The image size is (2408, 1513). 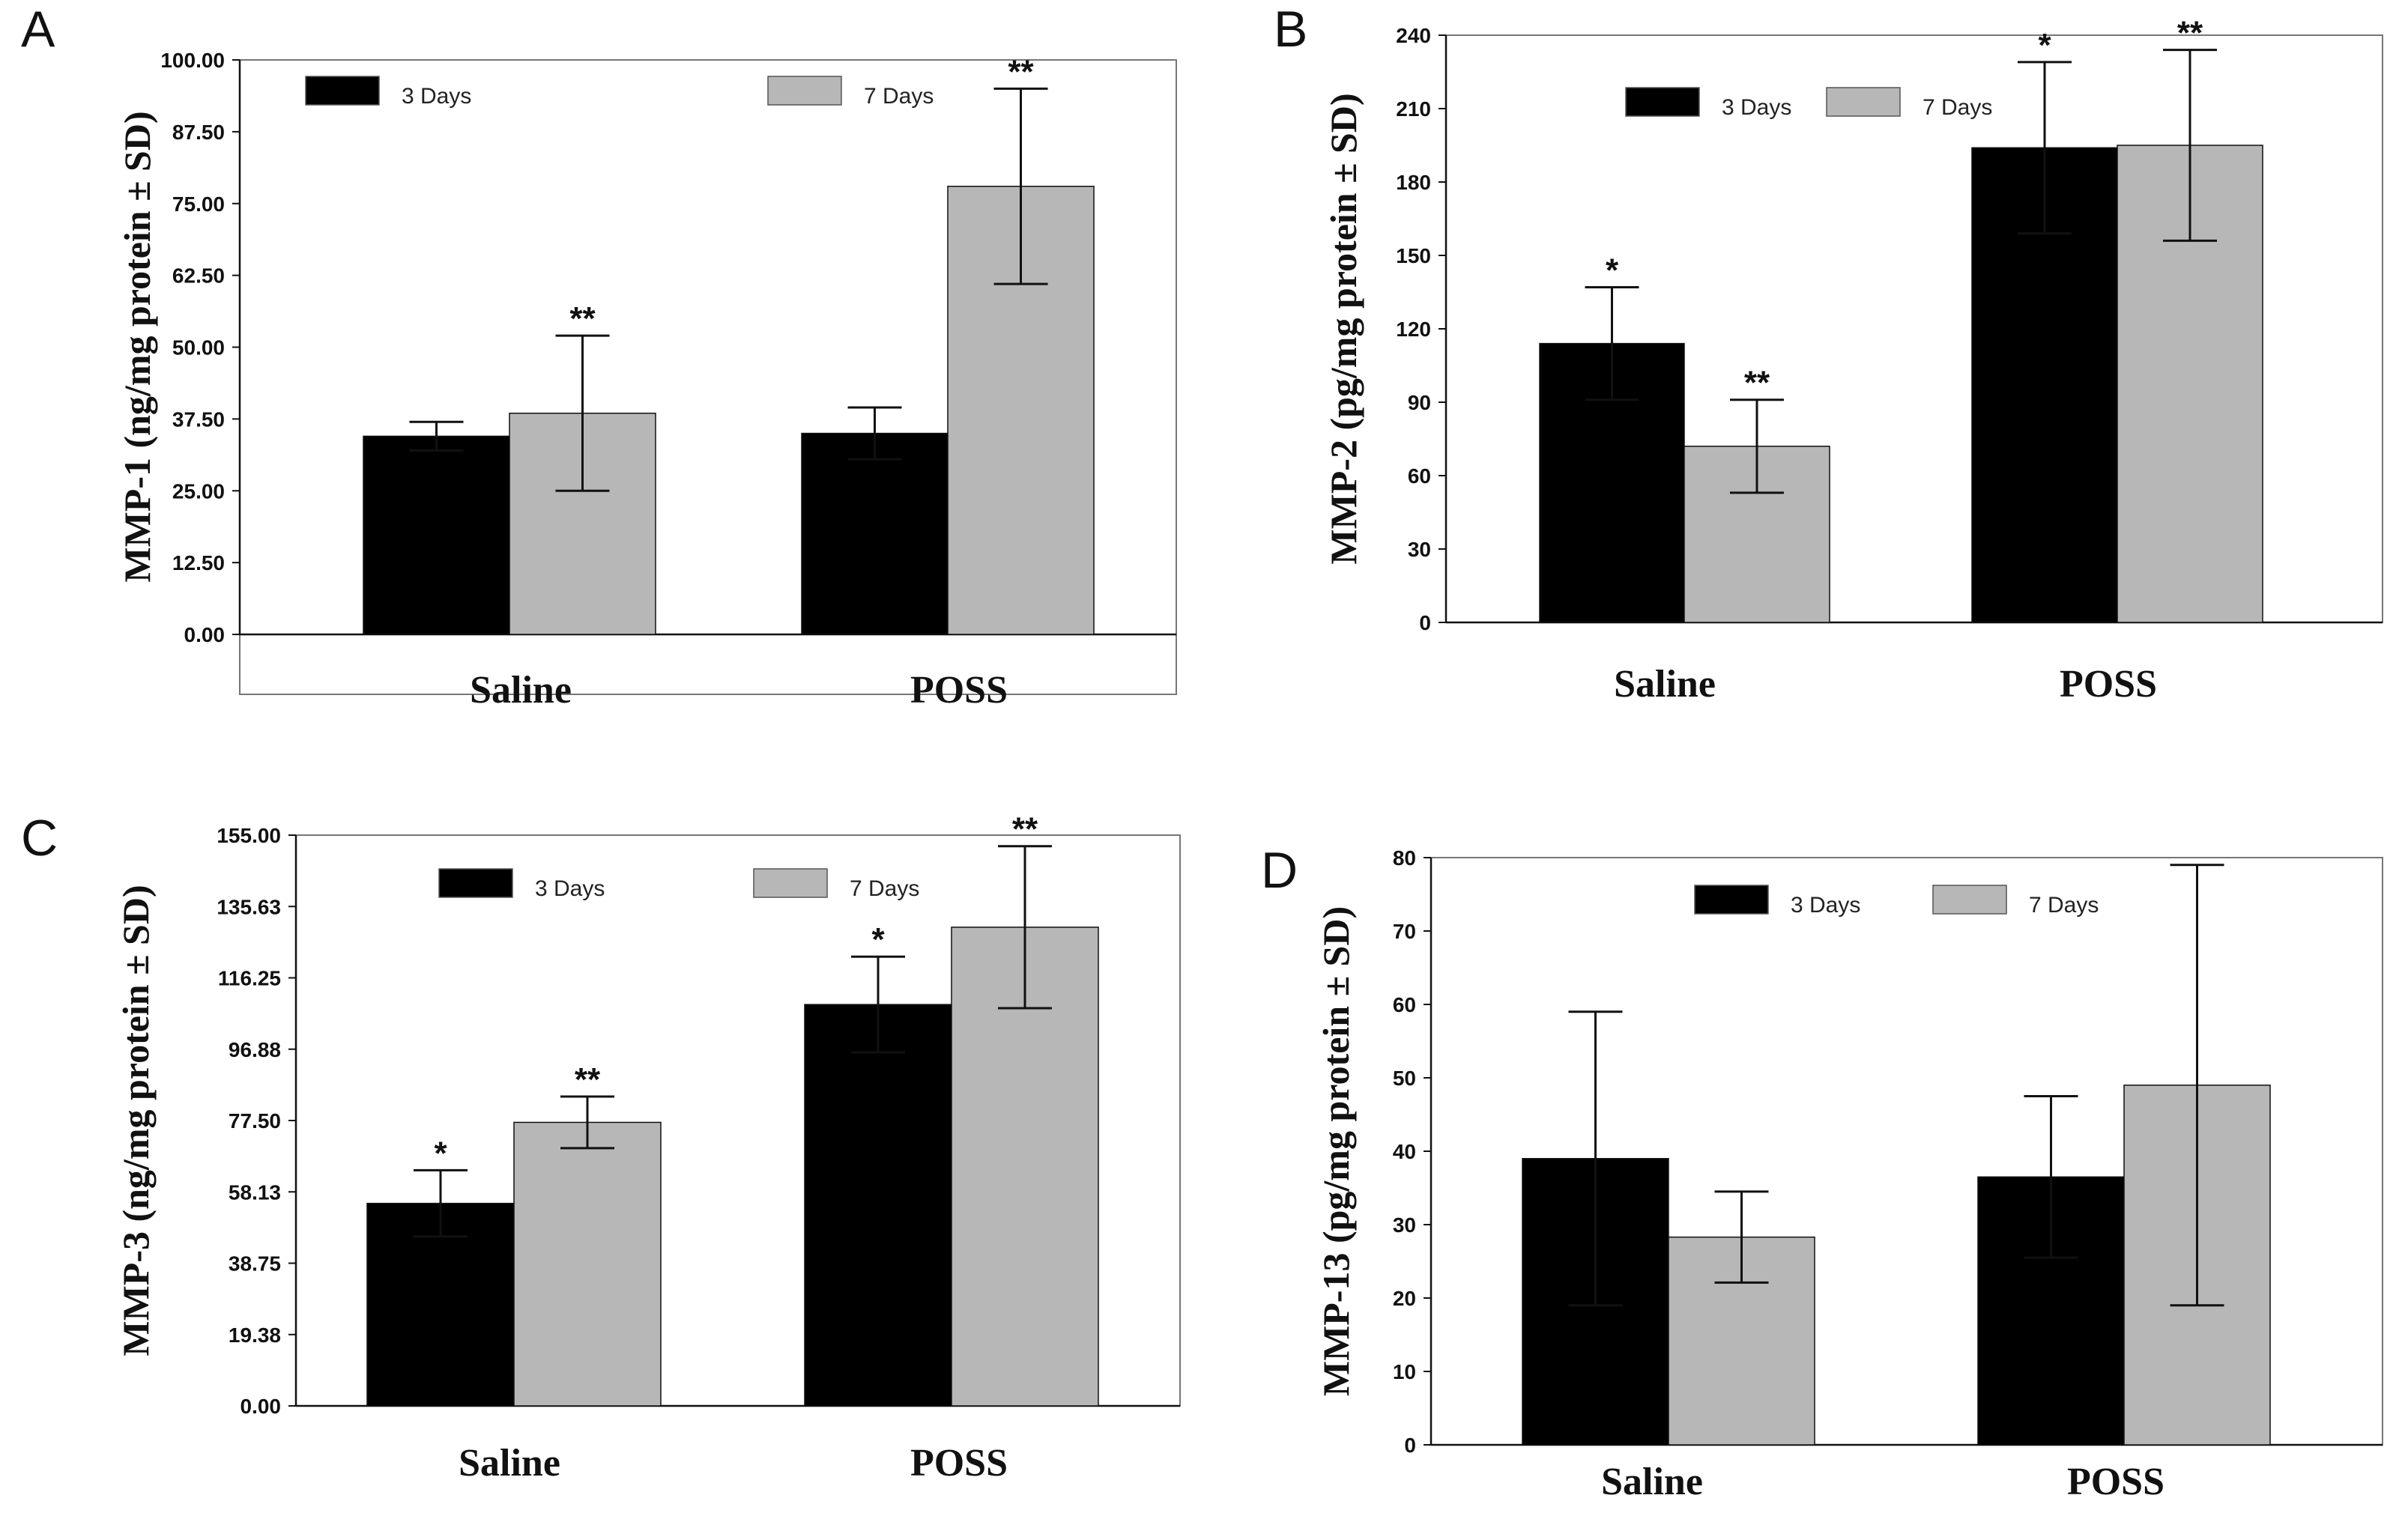 What do you see at coordinates (255, 1121) in the screenshot?
I see `y-tick-label: 77.50` at bounding box center [255, 1121].